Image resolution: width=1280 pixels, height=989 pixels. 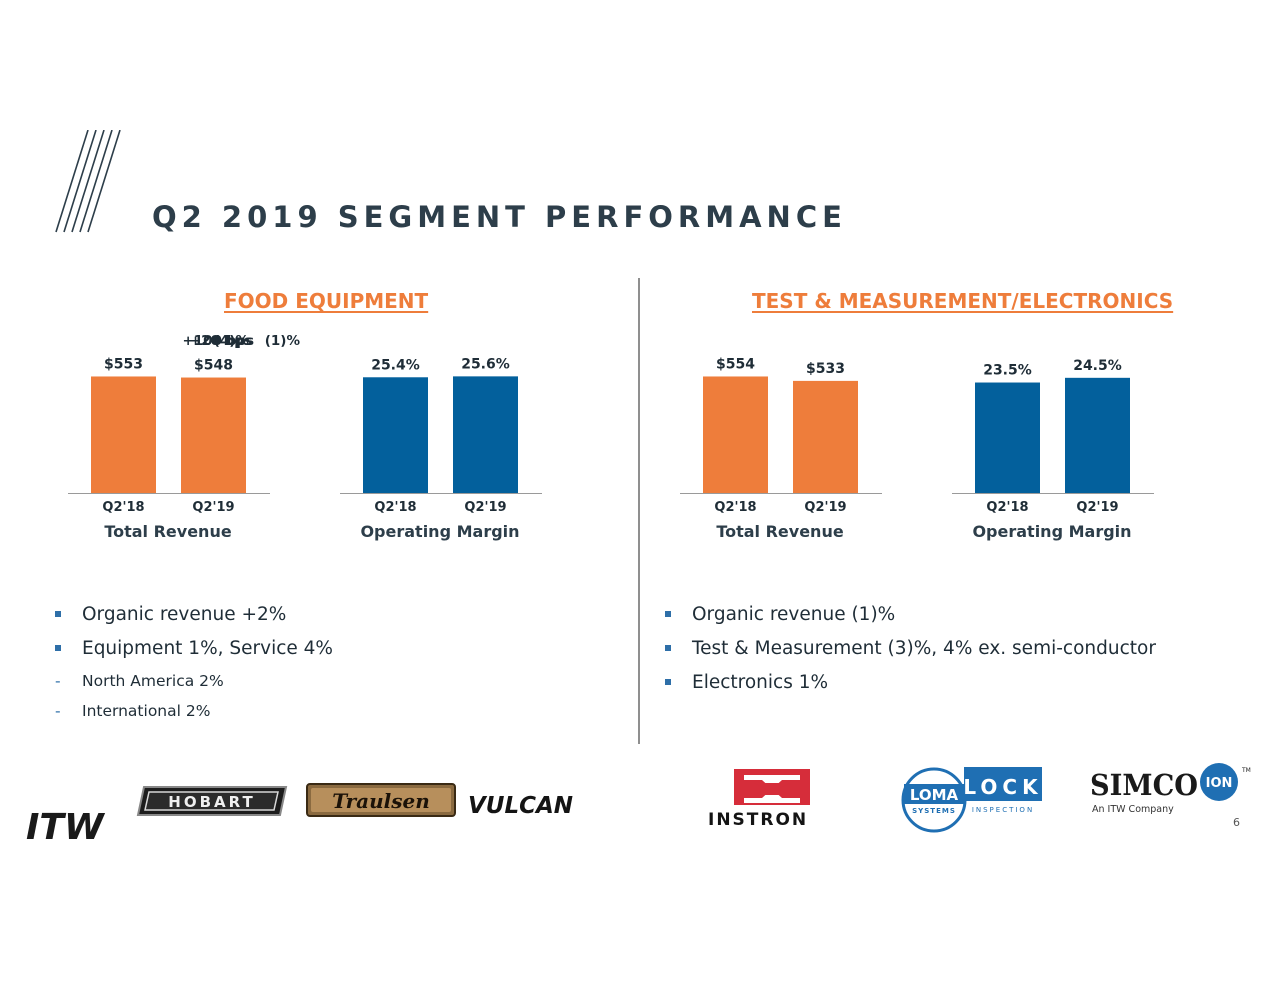 I want to click on lock-inspection-text: INSPECTION, so click(x=1003, y=810).